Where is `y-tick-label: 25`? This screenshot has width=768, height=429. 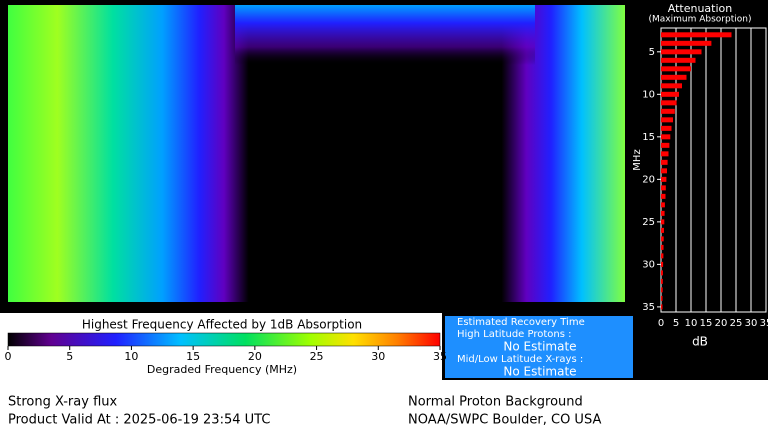 y-tick-label: 25 is located at coordinates (648, 222).